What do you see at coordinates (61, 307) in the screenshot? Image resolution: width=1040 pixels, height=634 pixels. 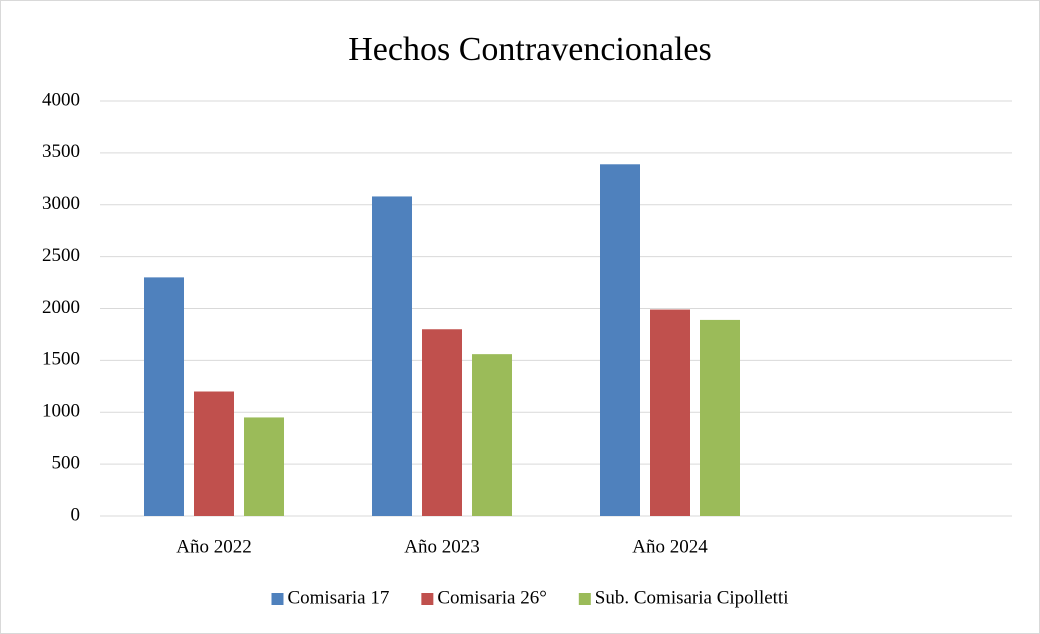 I see `y-tick-label: 2000` at bounding box center [61, 307].